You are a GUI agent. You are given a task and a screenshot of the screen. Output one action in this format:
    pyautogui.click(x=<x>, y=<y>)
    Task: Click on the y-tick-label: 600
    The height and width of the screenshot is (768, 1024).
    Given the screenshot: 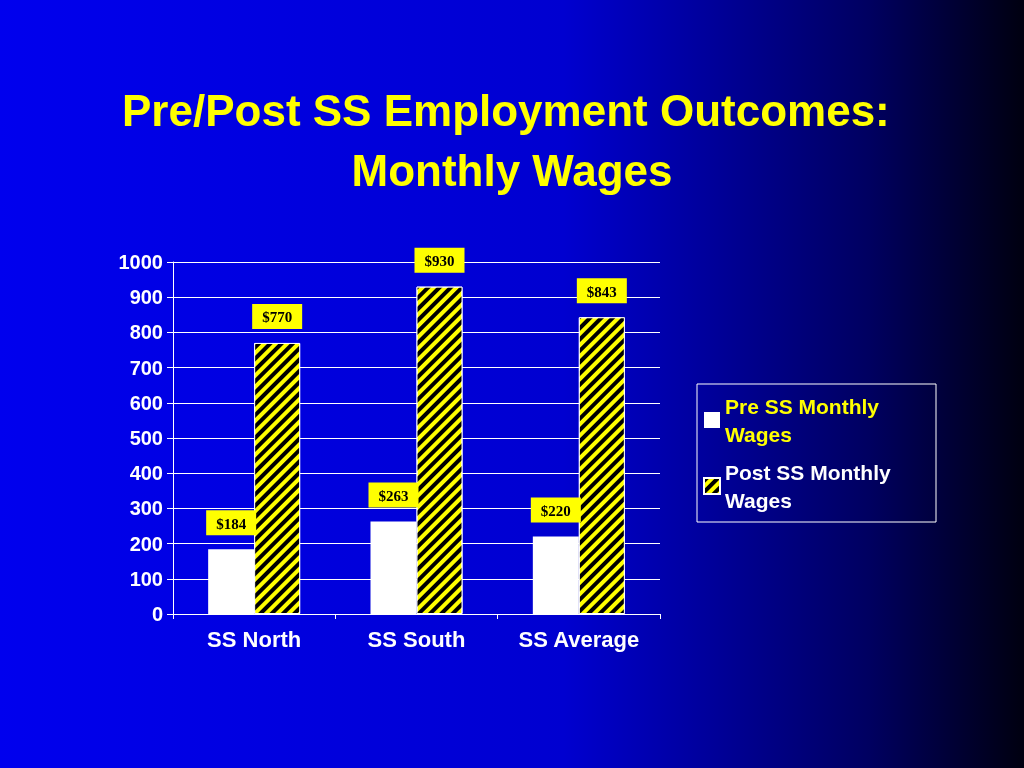 What is the action you would take?
    pyautogui.click(x=146, y=402)
    